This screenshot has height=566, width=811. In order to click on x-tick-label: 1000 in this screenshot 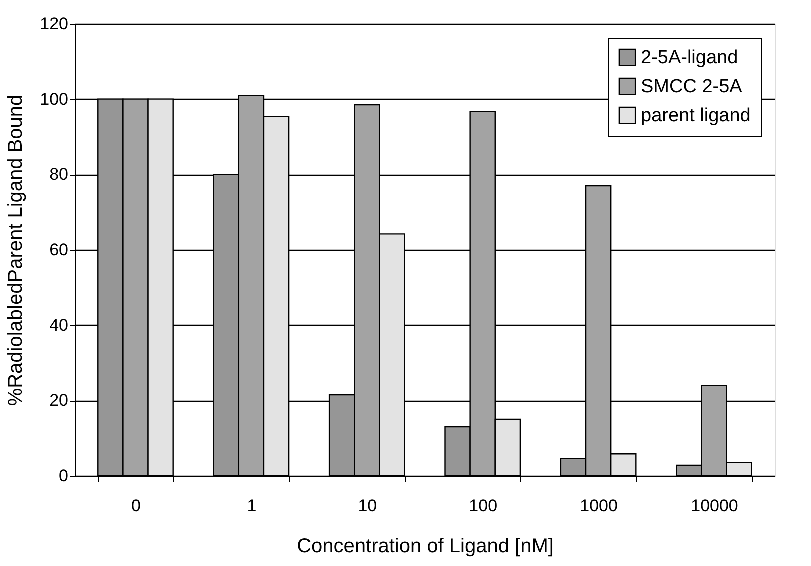, I will do `click(599, 506)`.